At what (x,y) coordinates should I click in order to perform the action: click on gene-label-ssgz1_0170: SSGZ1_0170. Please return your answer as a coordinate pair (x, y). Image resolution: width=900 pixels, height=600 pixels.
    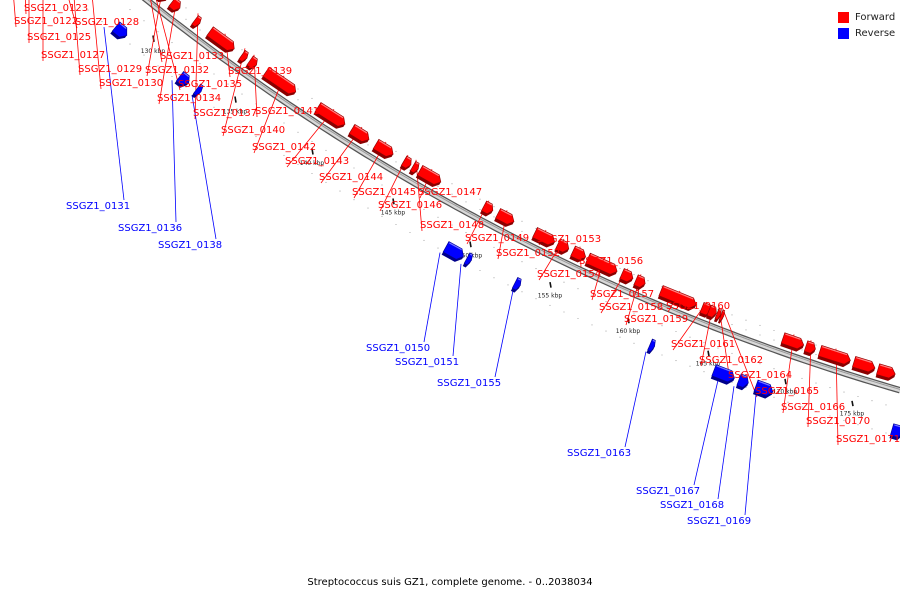
    Looking at the image, I should click on (838, 421).